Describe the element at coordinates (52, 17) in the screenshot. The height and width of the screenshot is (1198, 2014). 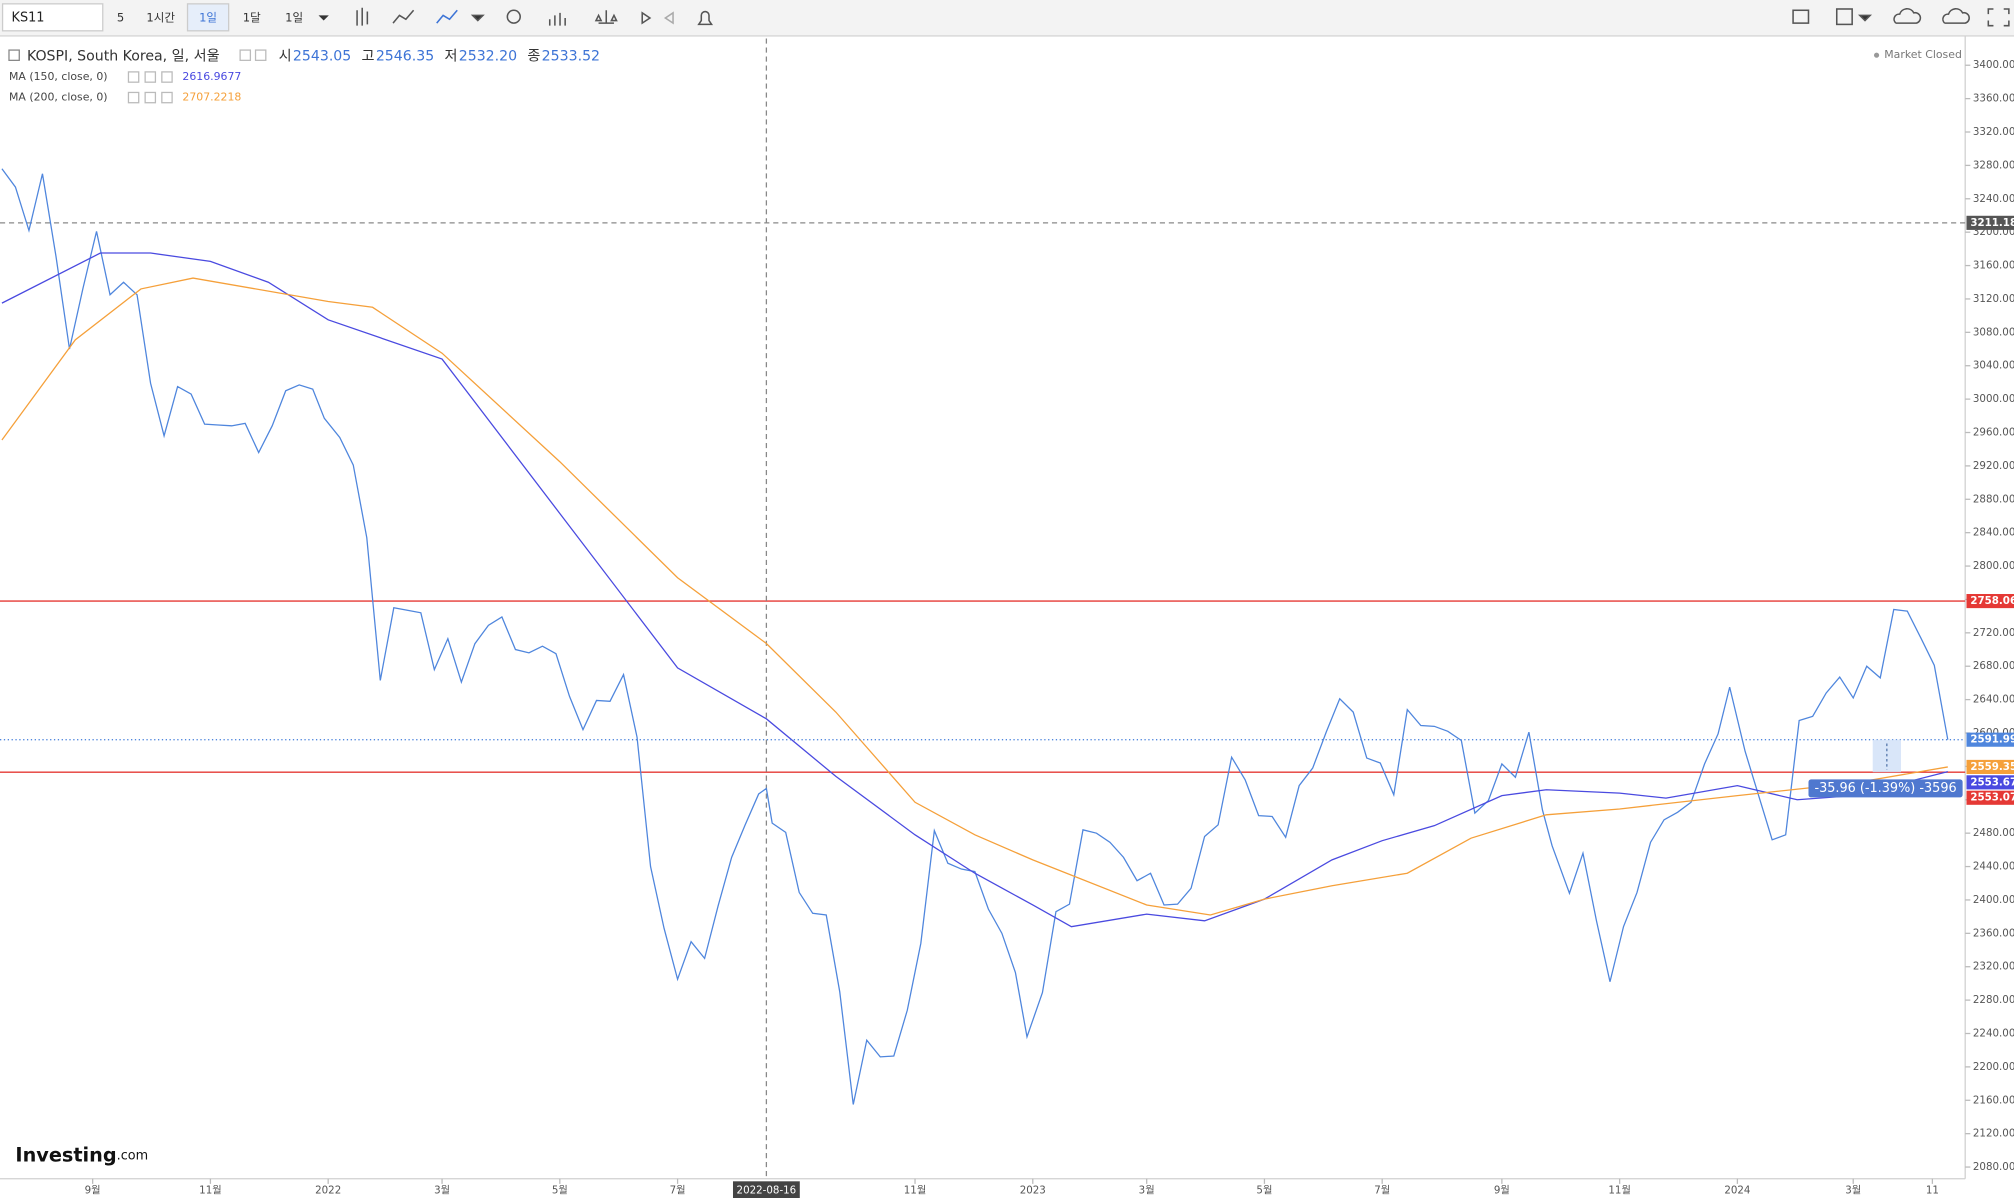
I see `symbol-input` at that location.